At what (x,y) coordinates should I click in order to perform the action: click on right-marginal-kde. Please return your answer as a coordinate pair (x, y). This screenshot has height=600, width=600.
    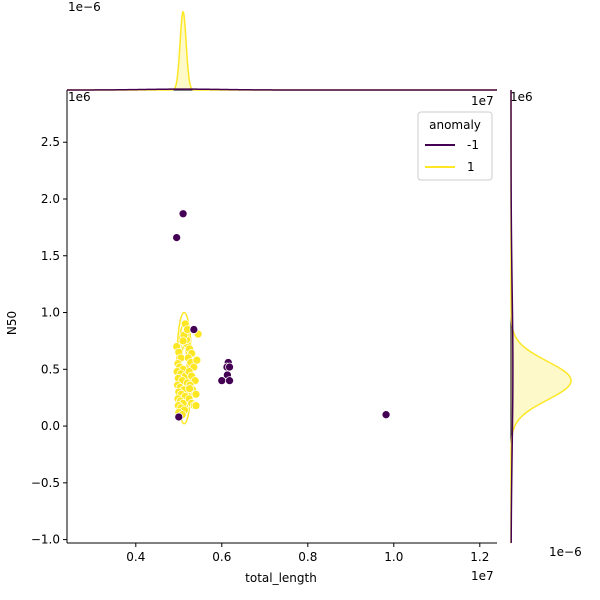
    Looking at the image, I should click on (541, 317).